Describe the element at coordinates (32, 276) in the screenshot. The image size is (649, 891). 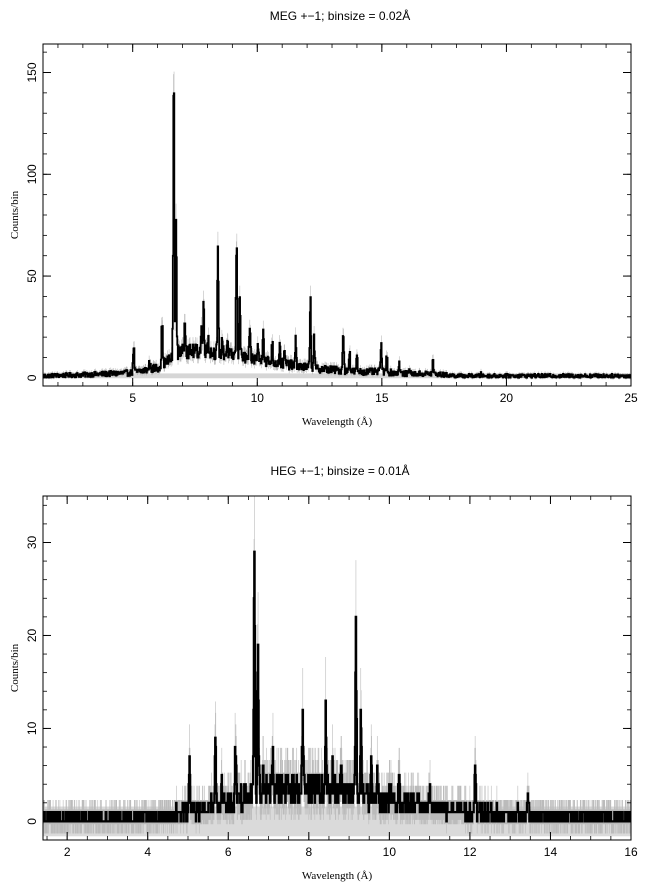
I see `y-tick-label-1-1: 50` at that location.